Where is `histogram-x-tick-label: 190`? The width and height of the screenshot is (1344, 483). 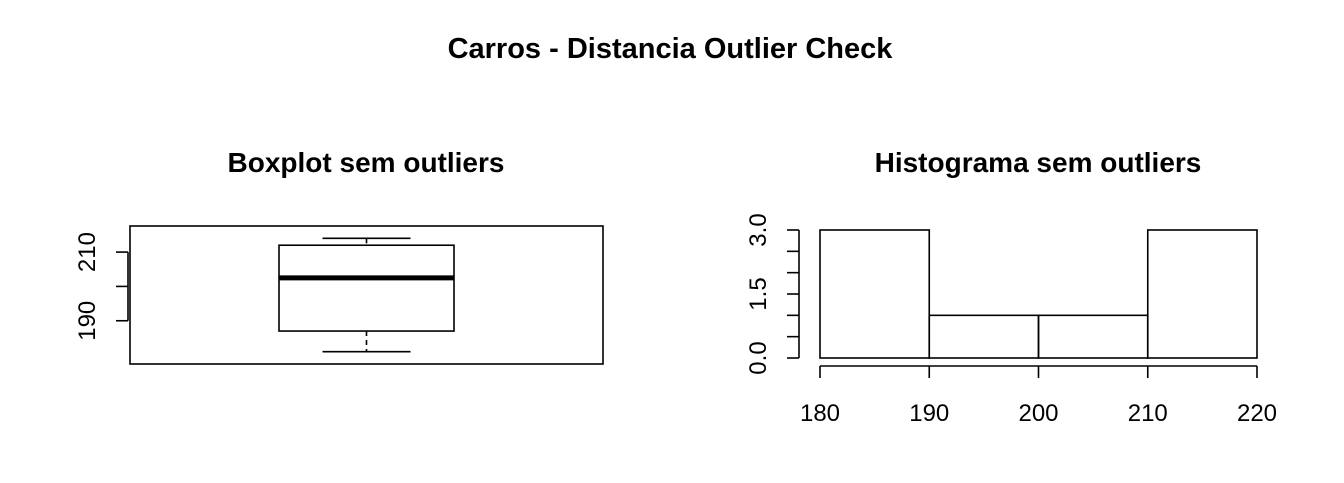
histogram-x-tick-label: 190 is located at coordinates (929, 413).